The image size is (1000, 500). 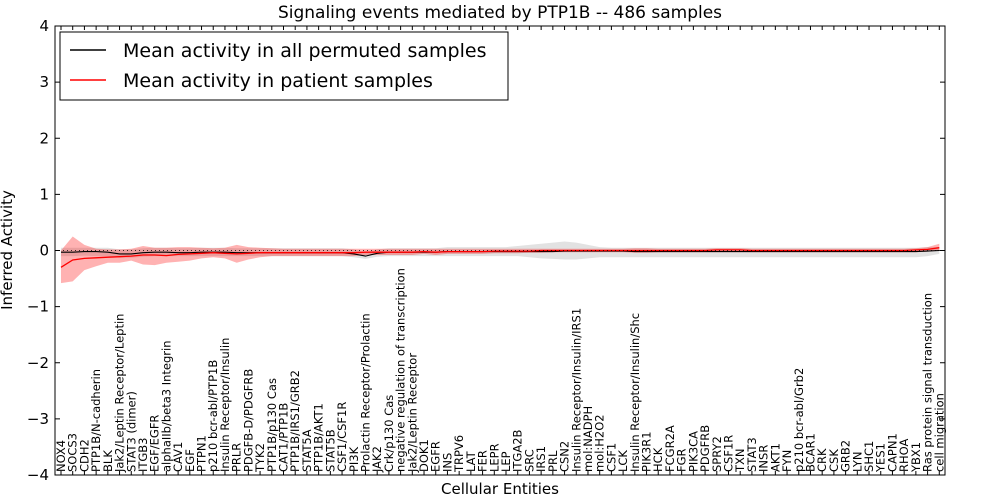 What do you see at coordinates (96, 420) in the screenshot?
I see `entity-label: PTP1B/N-cadherin` at bounding box center [96, 420].